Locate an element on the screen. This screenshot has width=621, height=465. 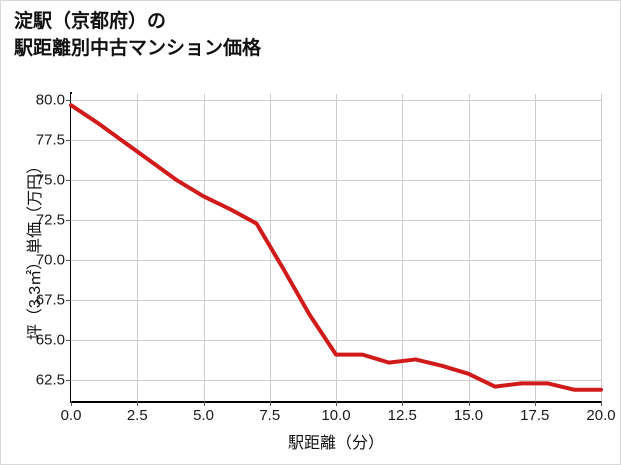
x-tick-label: 12.5 is located at coordinates (402, 415).